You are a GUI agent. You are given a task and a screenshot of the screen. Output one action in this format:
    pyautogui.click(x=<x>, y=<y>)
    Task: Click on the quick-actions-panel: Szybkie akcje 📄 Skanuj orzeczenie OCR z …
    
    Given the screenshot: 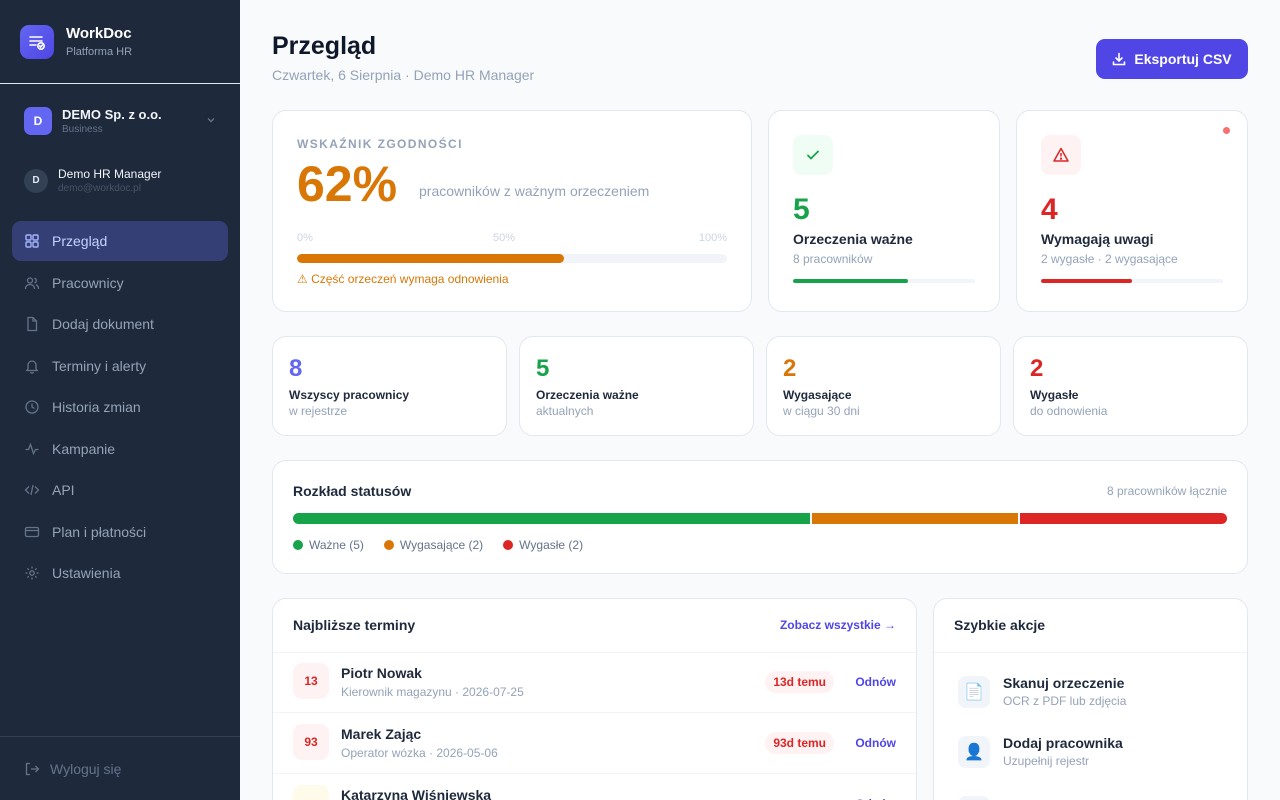 What is the action you would take?
    pyautogui.click(x=1090, y=699)
    